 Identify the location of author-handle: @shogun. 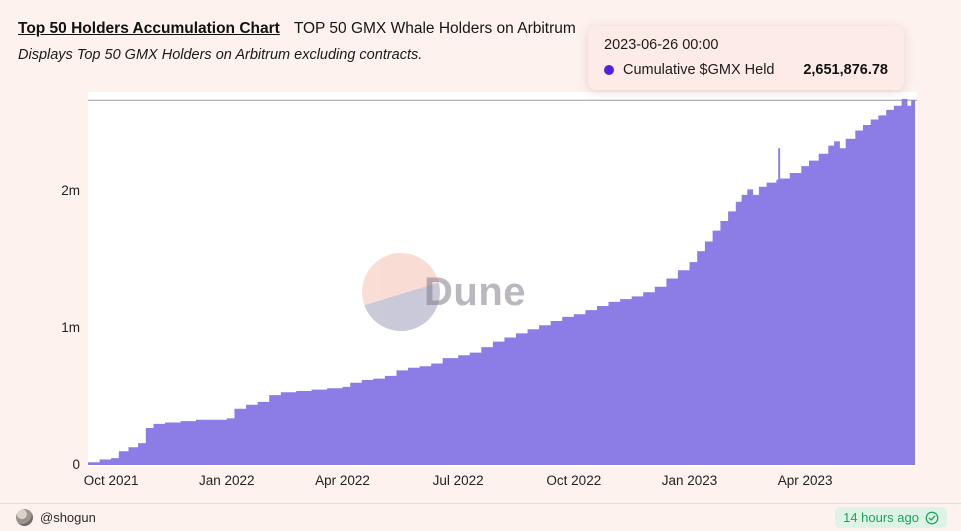
(68, 517).